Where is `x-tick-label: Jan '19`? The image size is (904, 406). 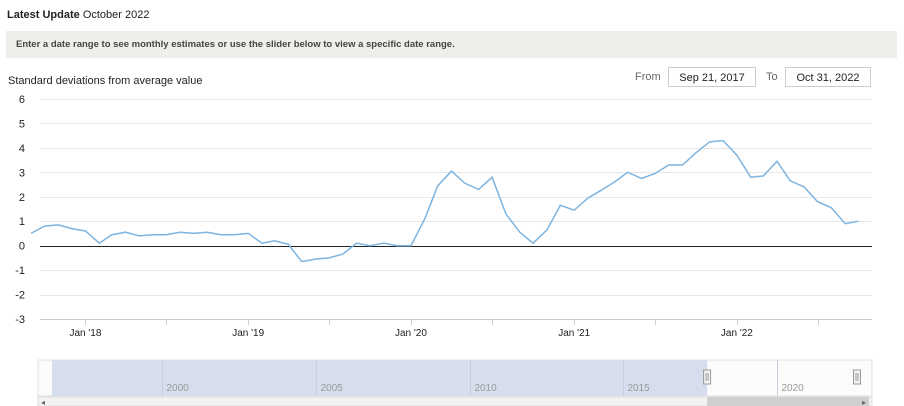
x-tick-label: Jan '19 is located at coordinates (248, 333).